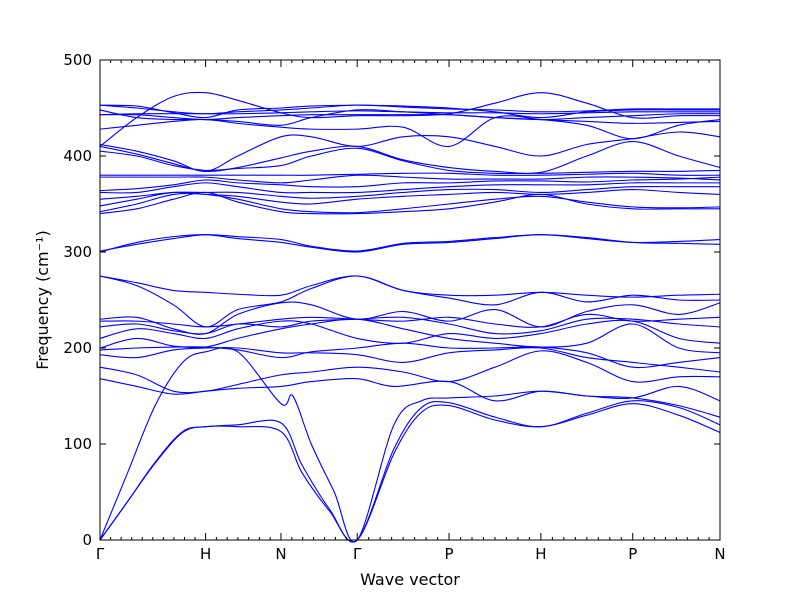  What do you see at coordinates (410, 579) in the screenshot?
I see `x-axis-label: Wave vector` at bounding box center [410, 579].